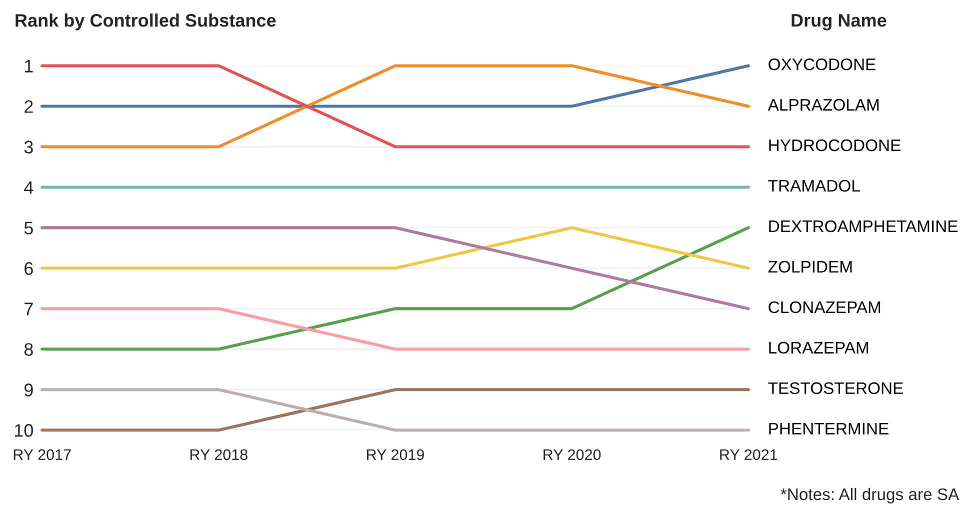 Image resolution: width=964 pixels, height=506 pixels. I want to click on y-tick-label: 10, so click(23, 430).